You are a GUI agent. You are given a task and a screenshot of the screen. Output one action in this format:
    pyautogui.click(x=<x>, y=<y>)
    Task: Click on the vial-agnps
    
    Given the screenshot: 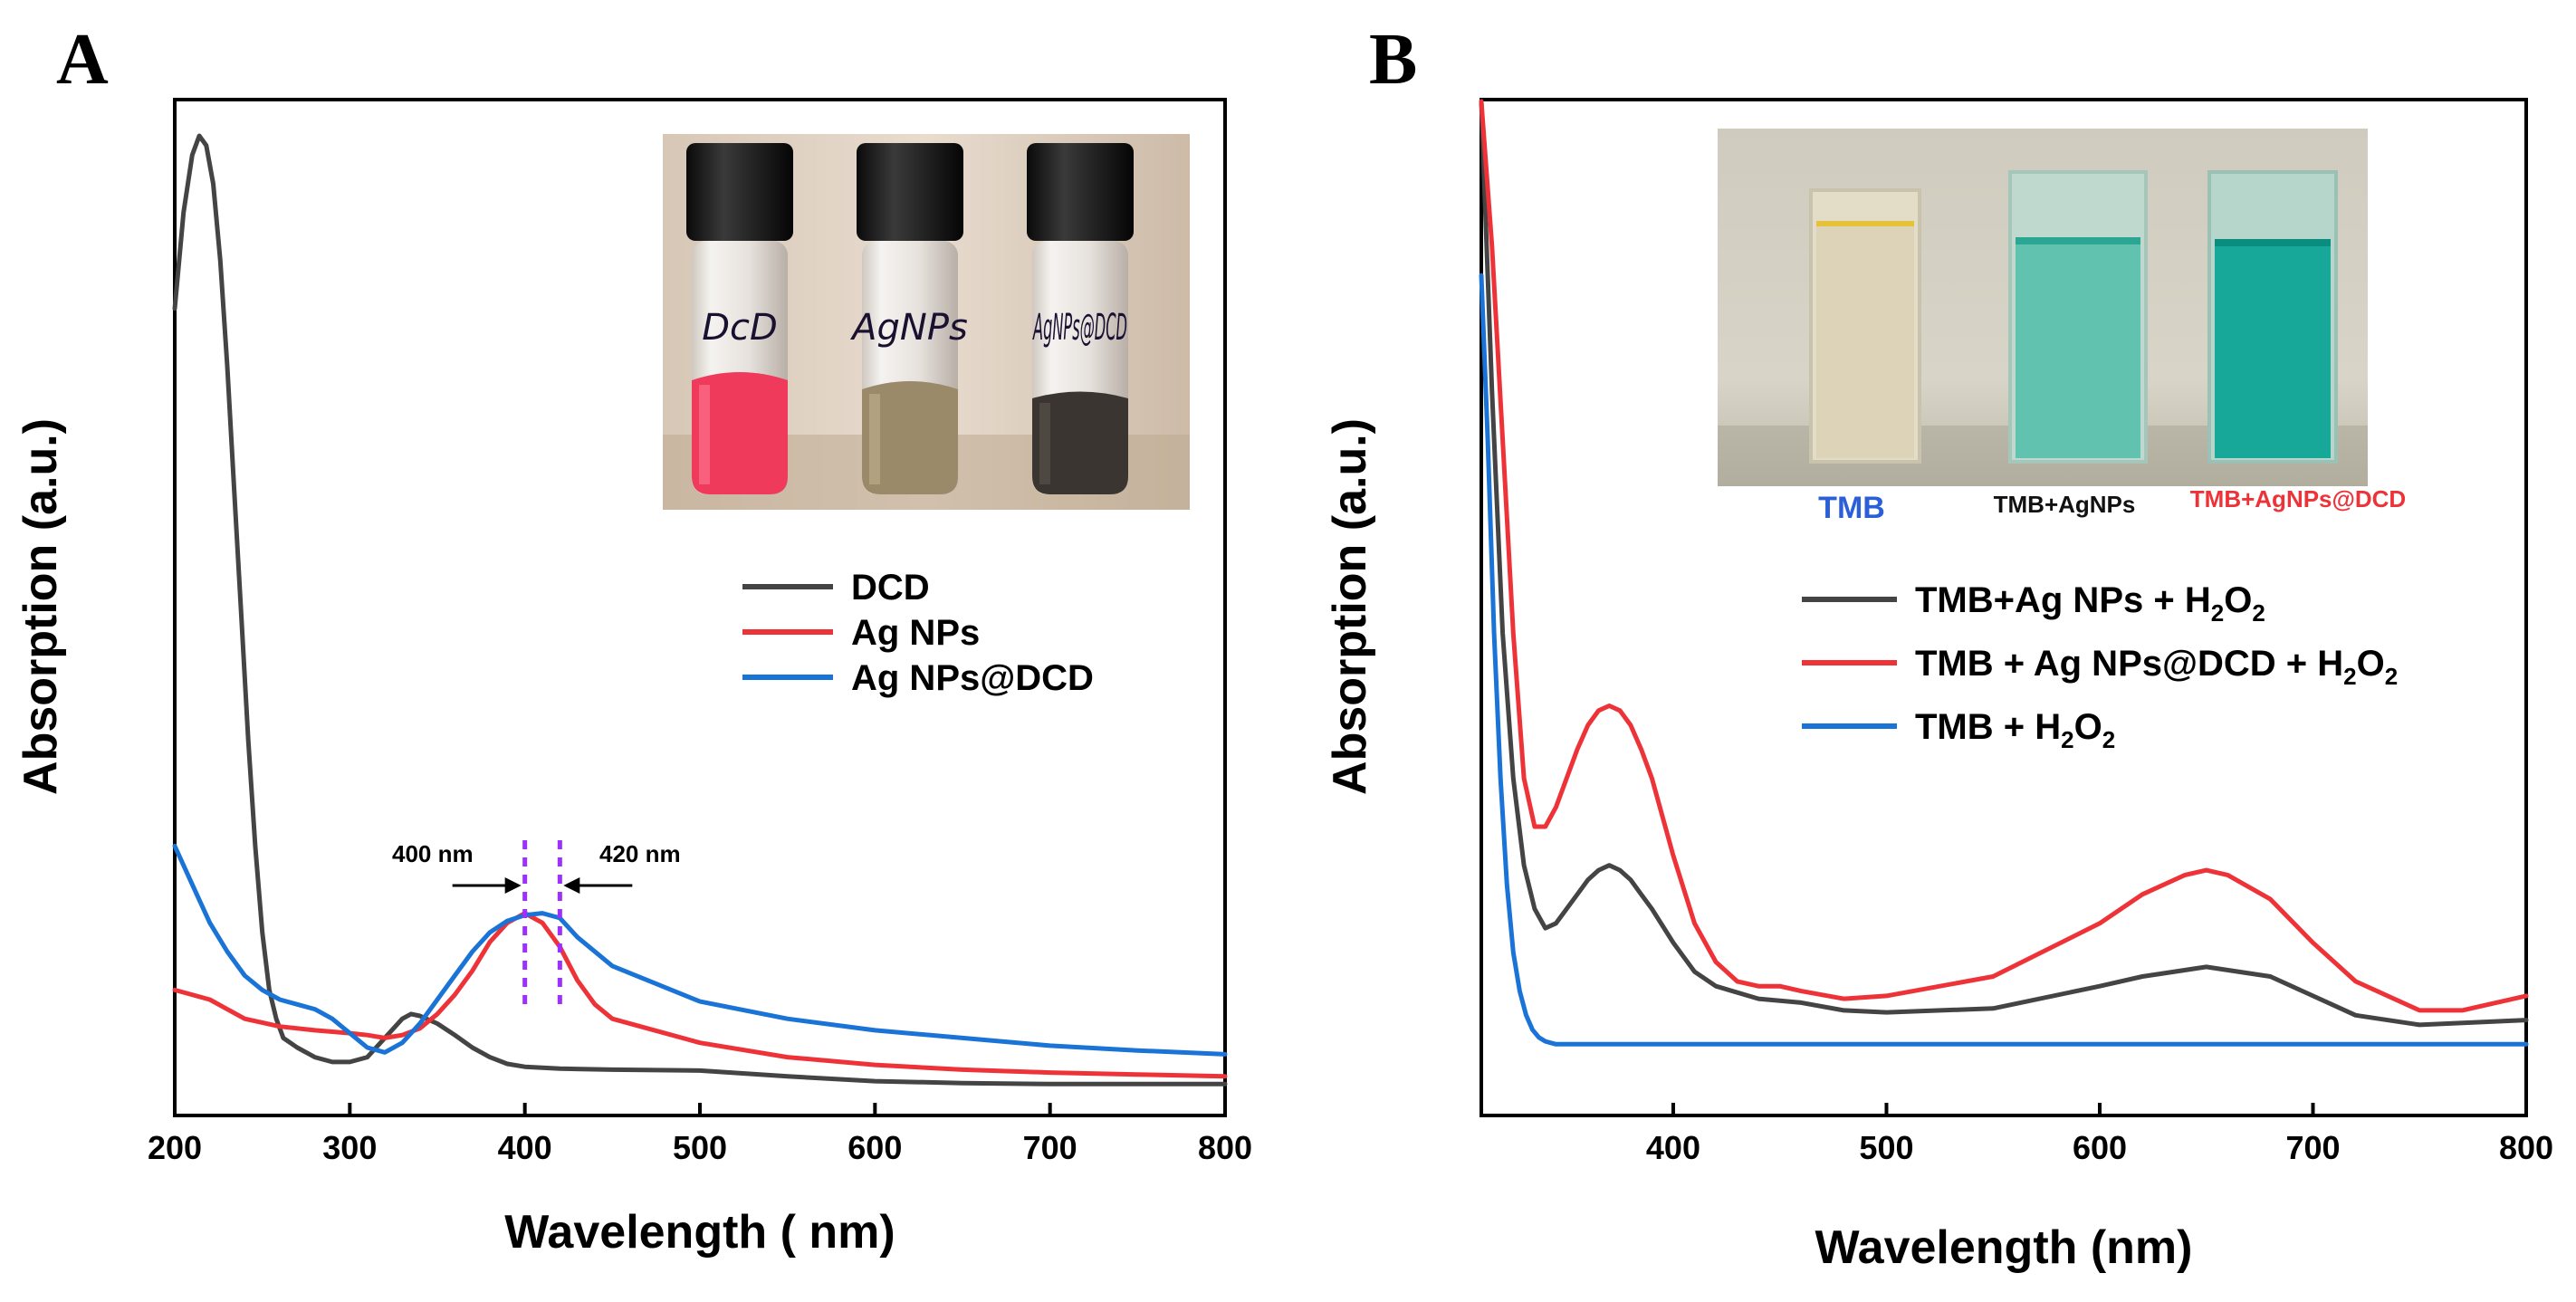 What is the action you would take?
    pyautogui.click(x=910, y=319)
    